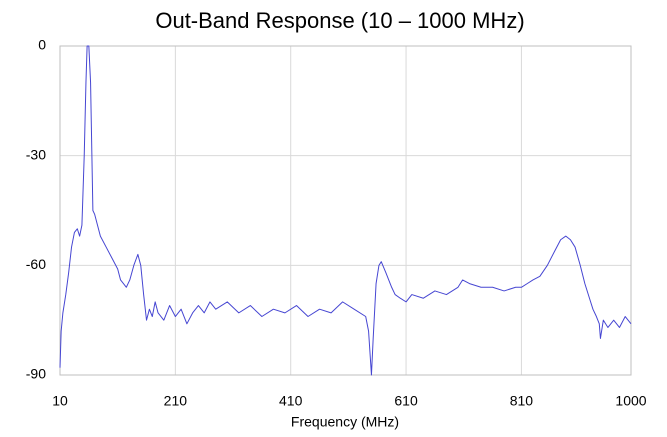 Image resolution: width=667 pixels, height=437 pixels. I want to click on x-tick-label: 1000, so click(630, 401).